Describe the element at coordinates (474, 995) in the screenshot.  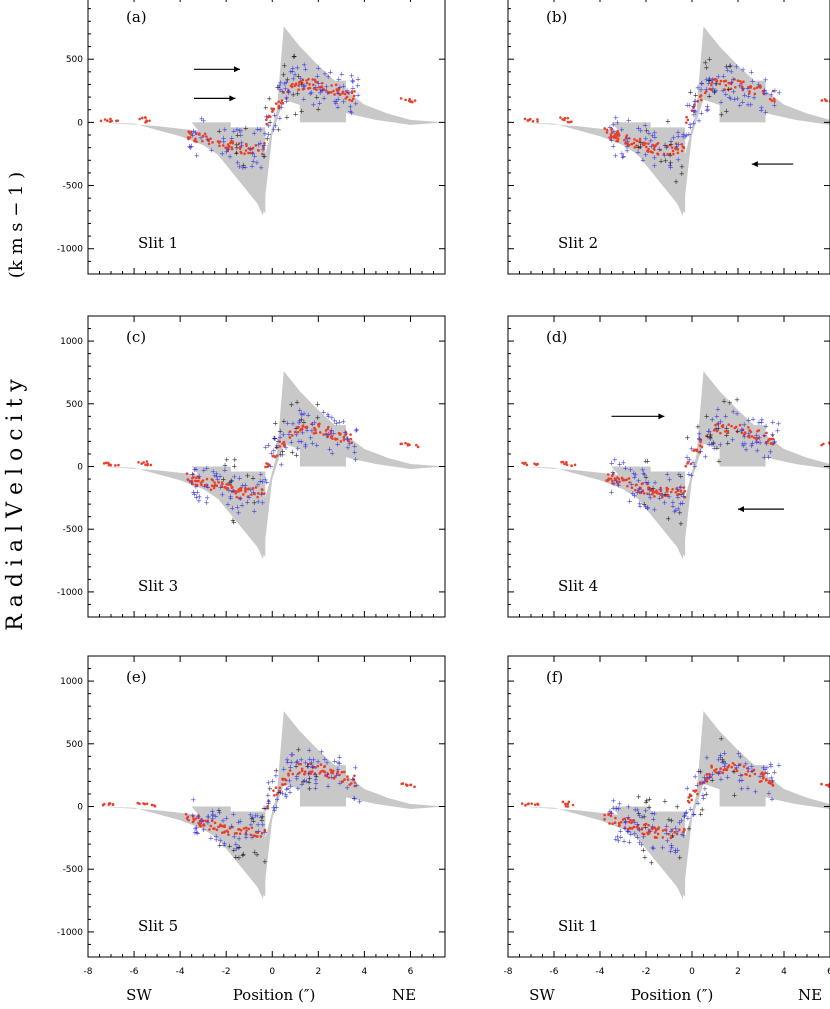
I see `x-axis-labels: SW Position (″) NE SW Position (″) NE` at that location.